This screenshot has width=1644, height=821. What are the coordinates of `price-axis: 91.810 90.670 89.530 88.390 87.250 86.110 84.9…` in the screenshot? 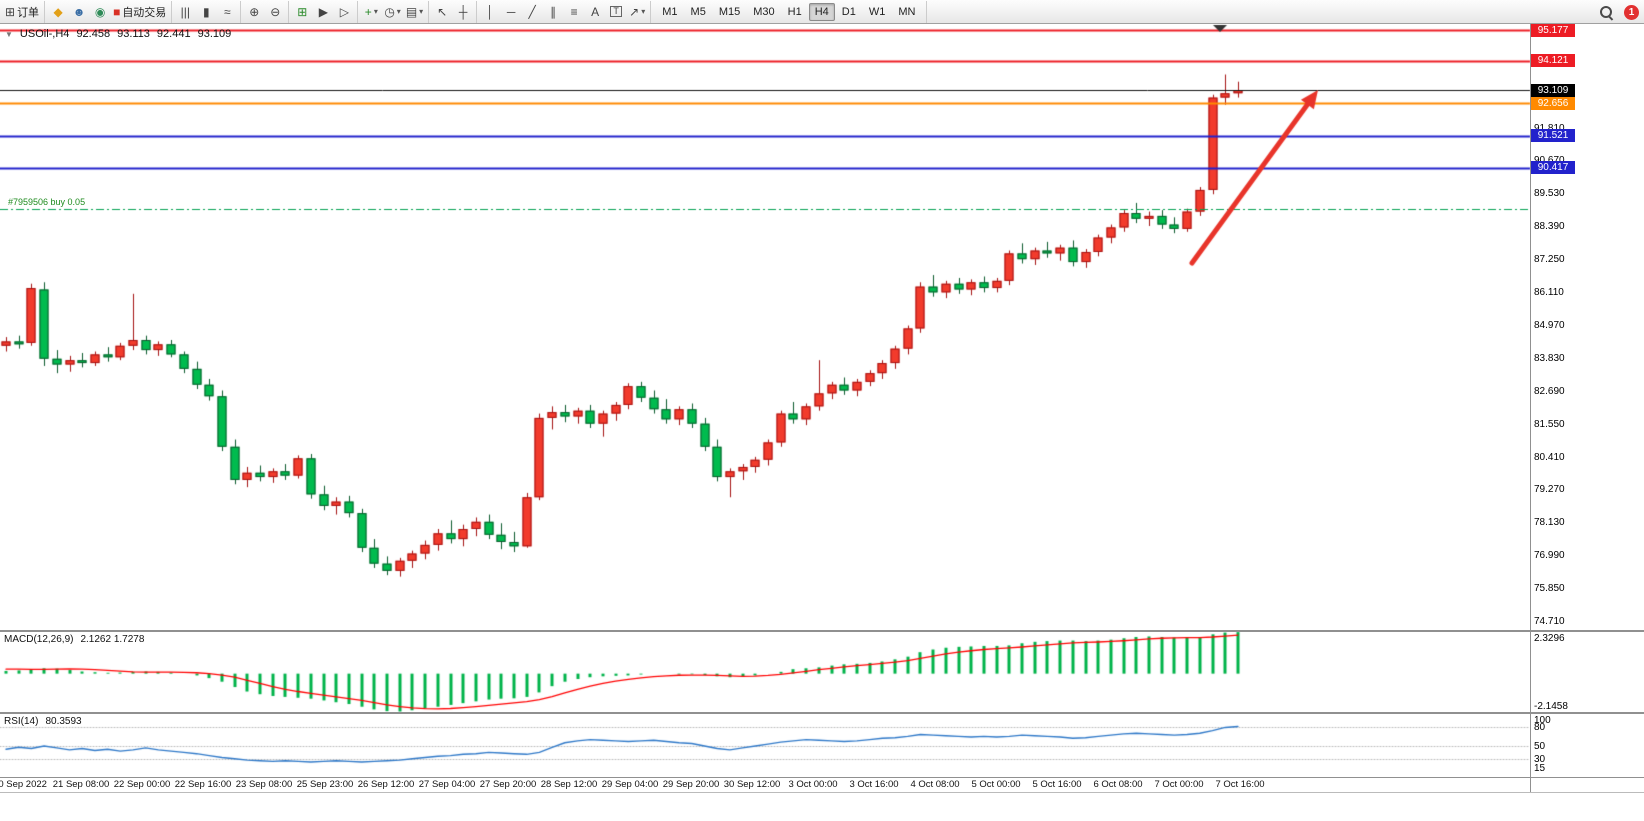 It's located at (1587, 407).